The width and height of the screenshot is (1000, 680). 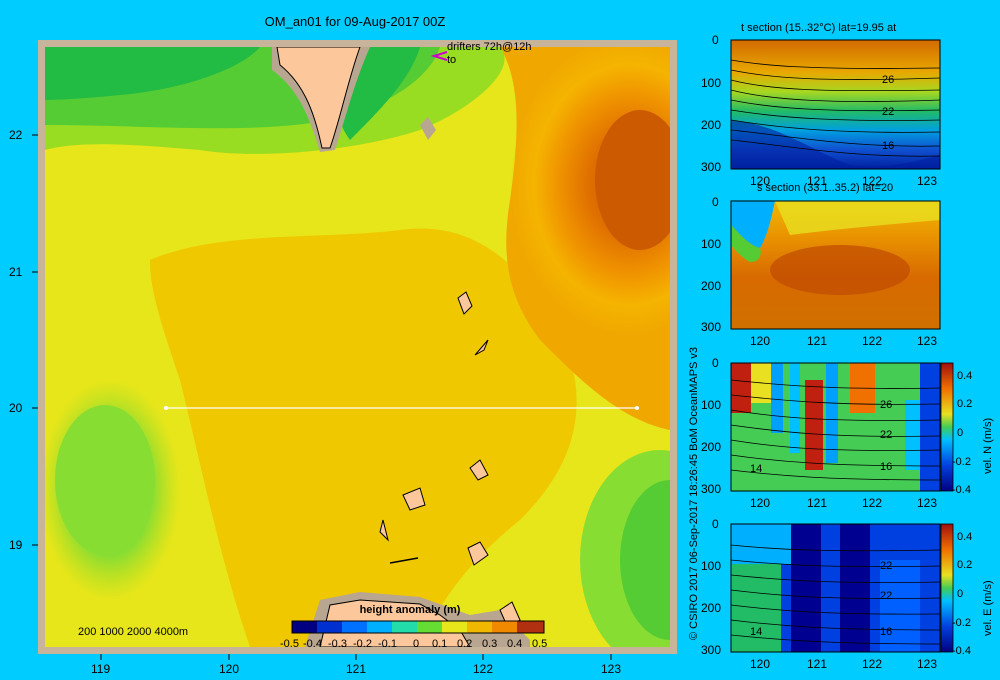 I want to click on colorbar-tick: -0.3, so click(x=337, y=644).